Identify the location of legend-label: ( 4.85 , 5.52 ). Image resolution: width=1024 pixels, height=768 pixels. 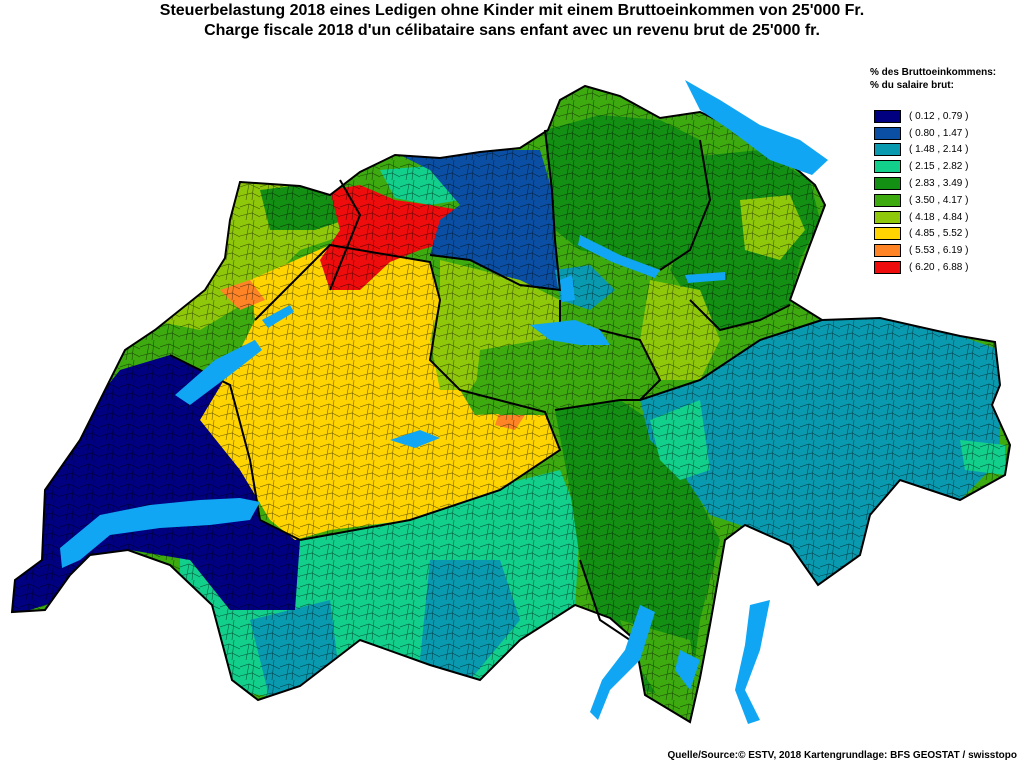
(939, 234).